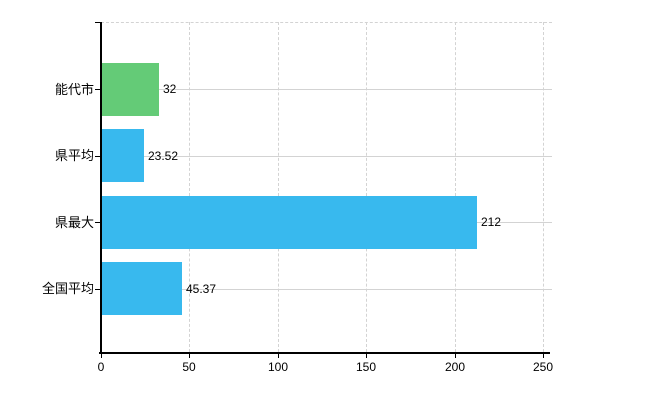 This screenshot has height=400, width=650. What do you see at coordinates (101, 188) in the screenshot?
I see `y-axis` at bounding box center [101, 188].